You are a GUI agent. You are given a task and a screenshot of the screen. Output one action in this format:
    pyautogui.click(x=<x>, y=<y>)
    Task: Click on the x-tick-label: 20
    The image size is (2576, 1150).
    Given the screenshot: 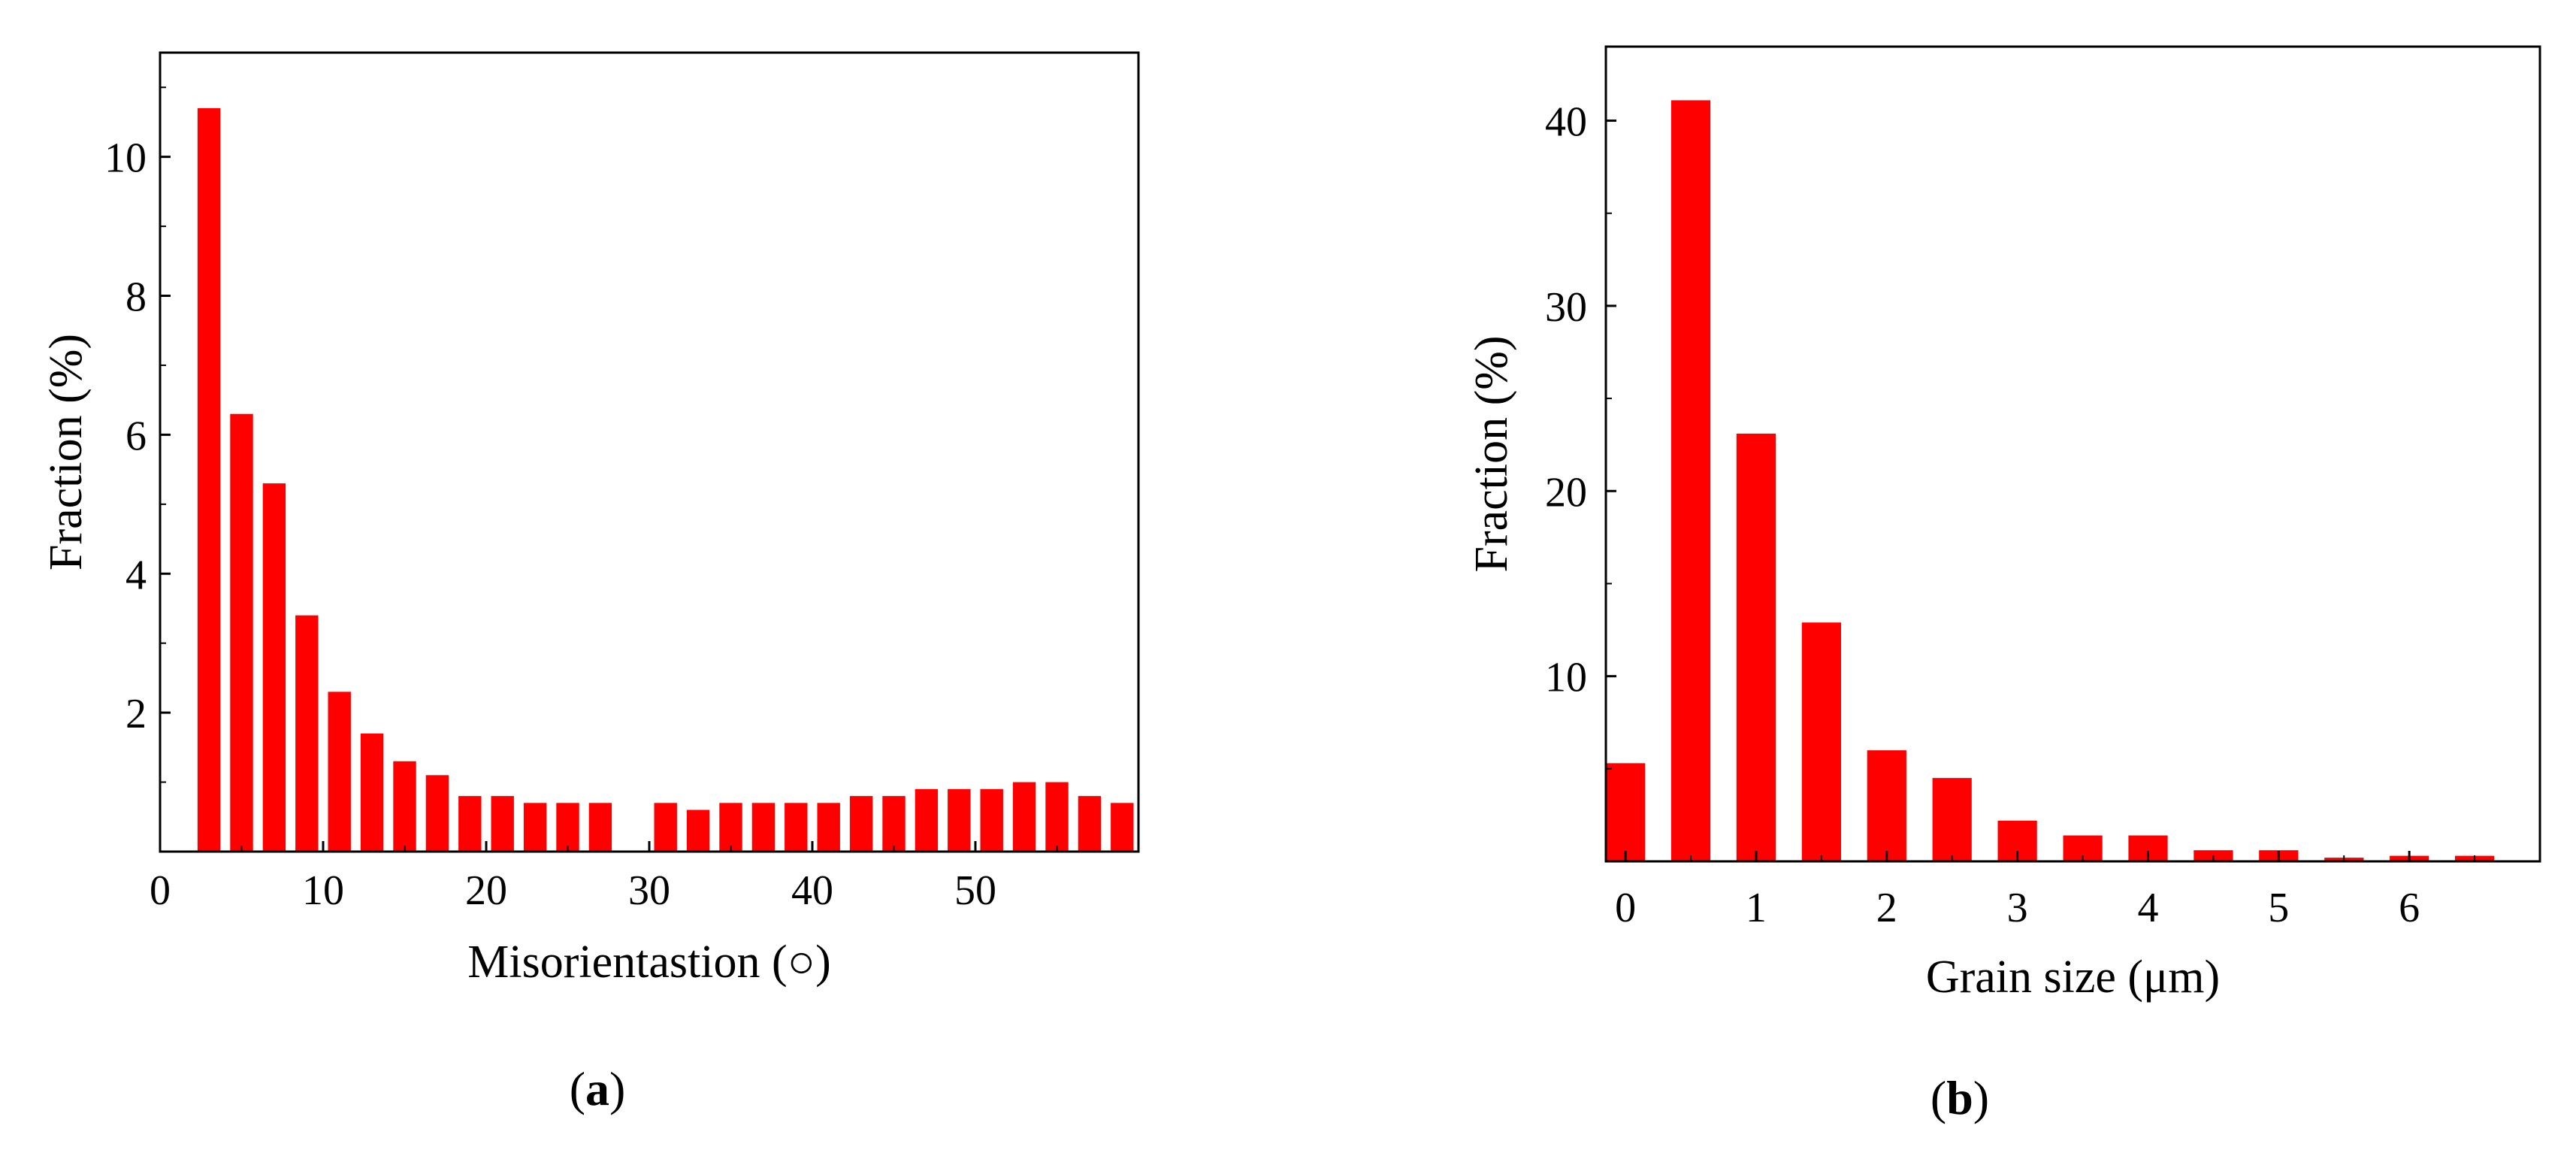 What is the action you would take?
    pyautogui.click(x=486, y=891)
    